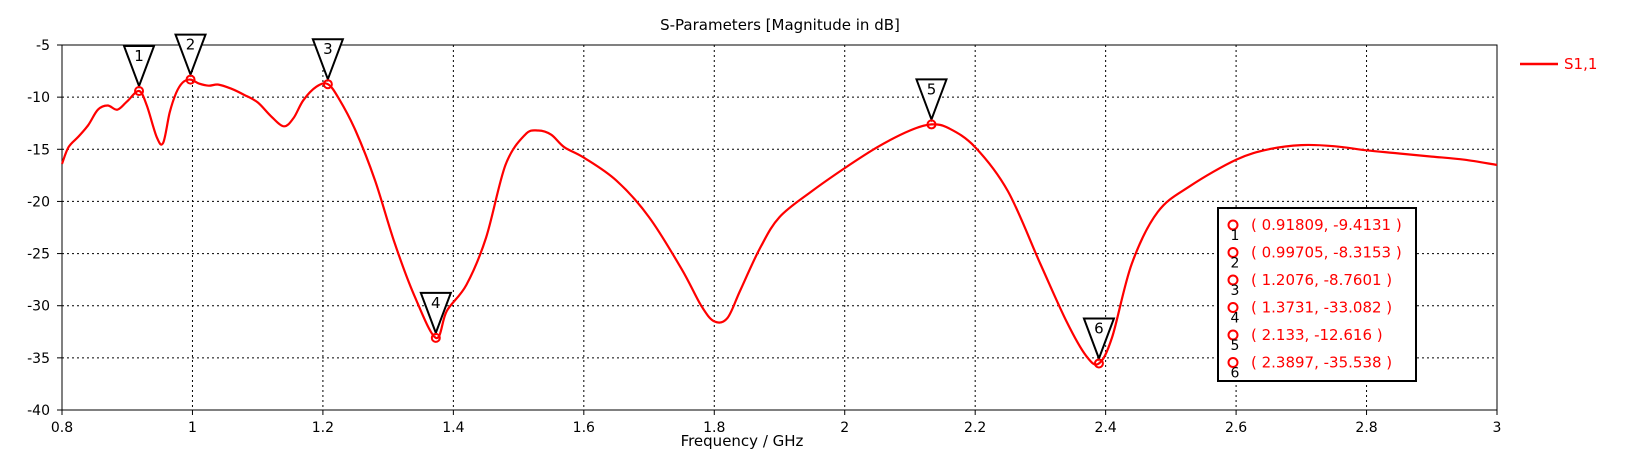 The image size is (1642, 472). Describe the element at coordinates (38, 150) in the screenshot. I see `y-tick-label: -15` at that location.